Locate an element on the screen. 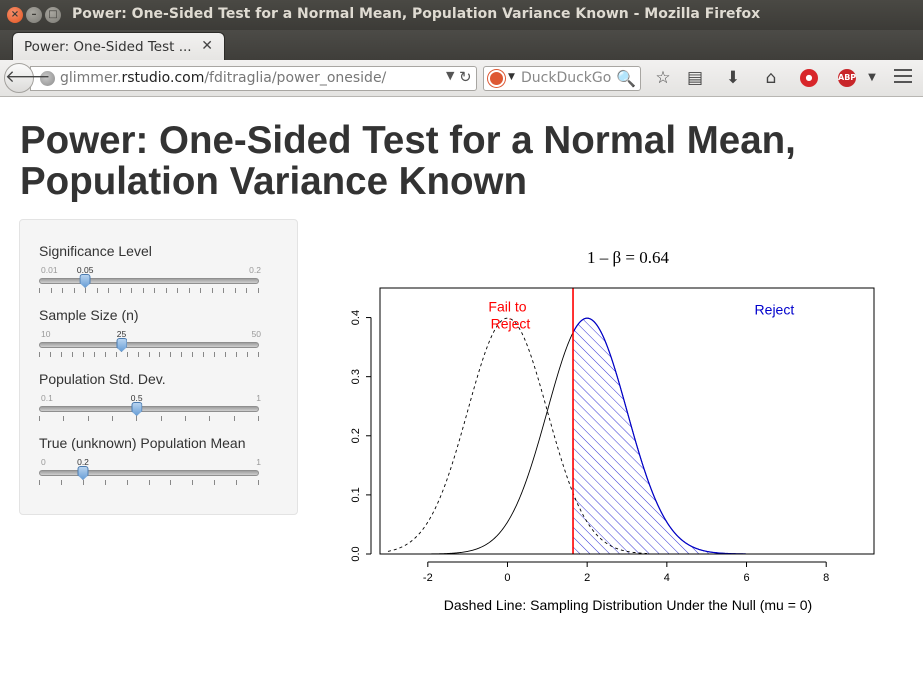  slider-min: 0.1 is located at coordinates (47, 398).